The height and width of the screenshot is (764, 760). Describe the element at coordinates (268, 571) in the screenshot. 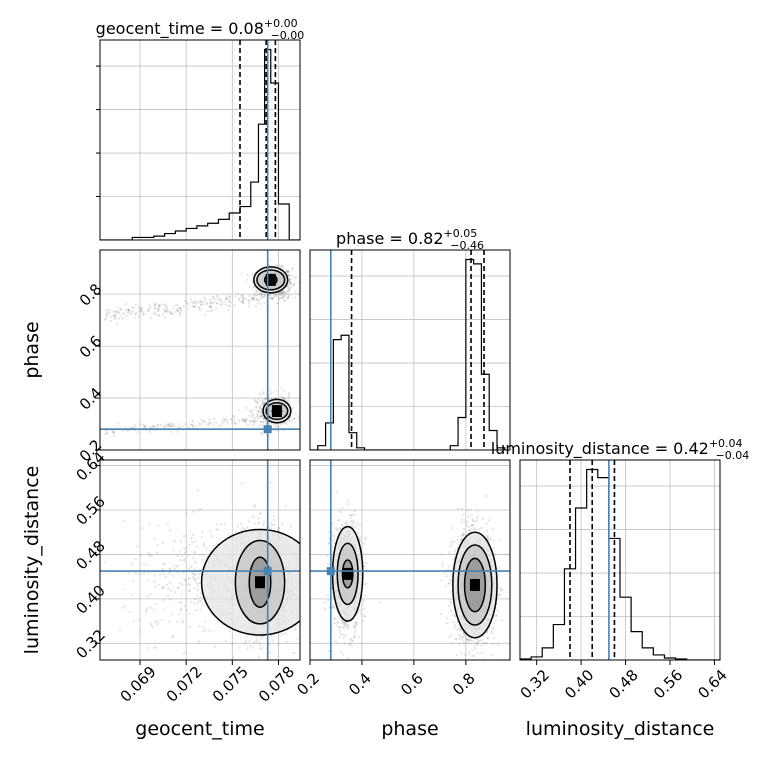

I see `truth-marker` at that location.